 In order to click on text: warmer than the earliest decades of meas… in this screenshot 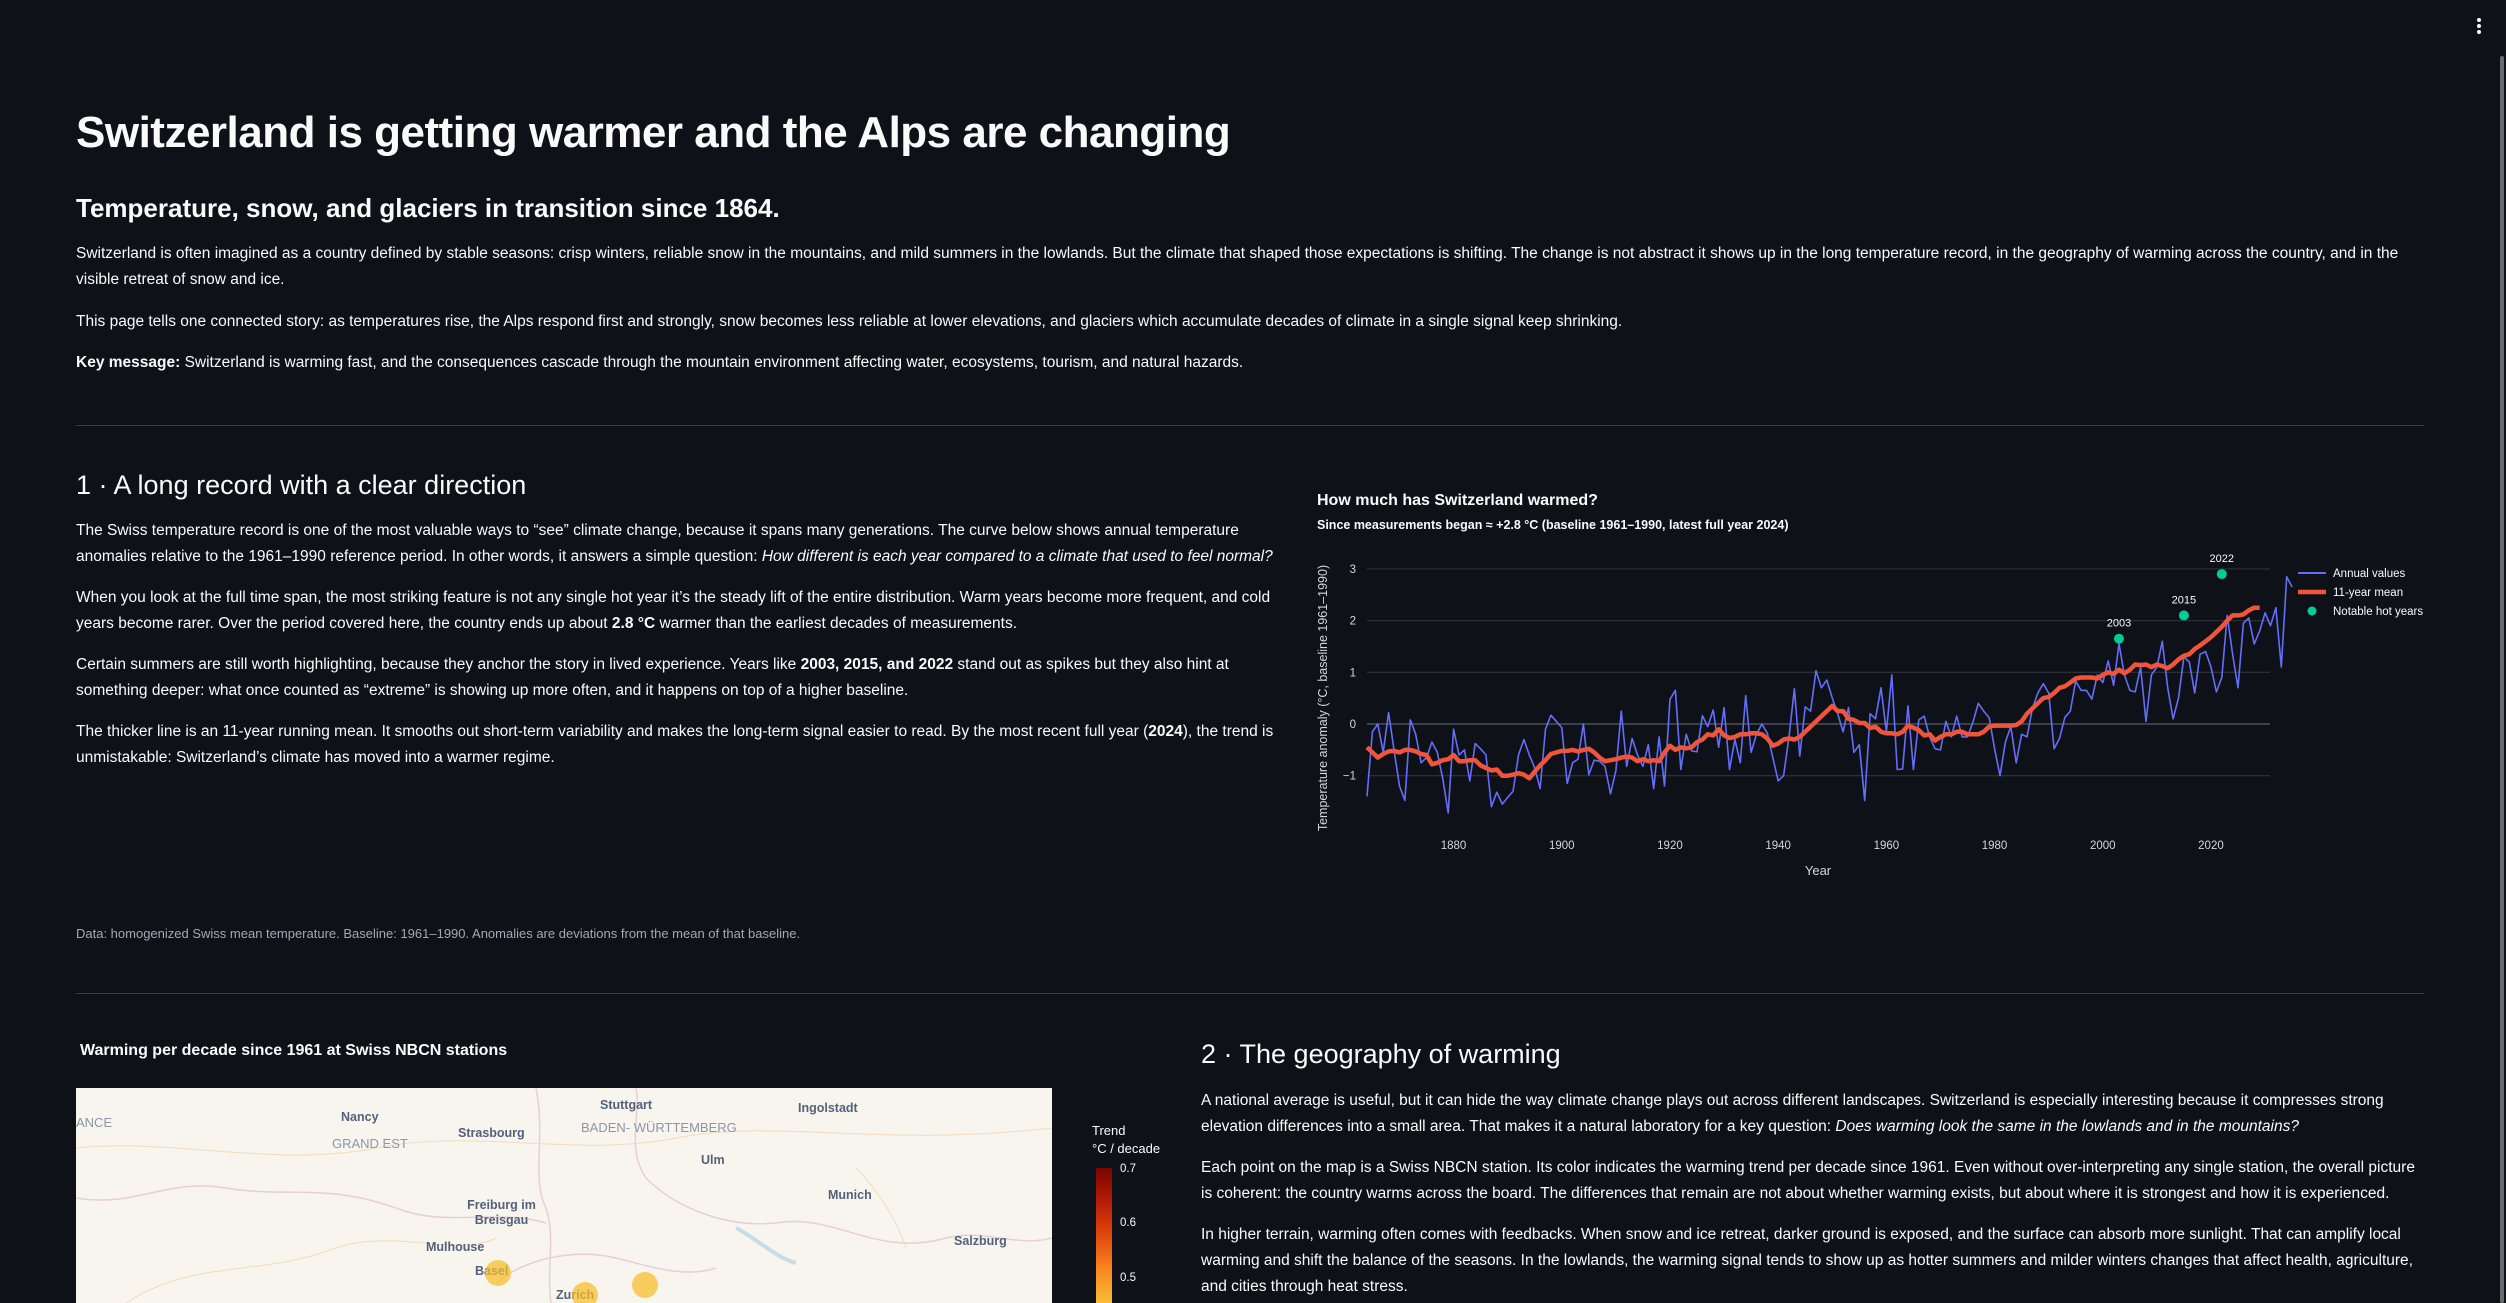, I will do `click(836, 623)`.